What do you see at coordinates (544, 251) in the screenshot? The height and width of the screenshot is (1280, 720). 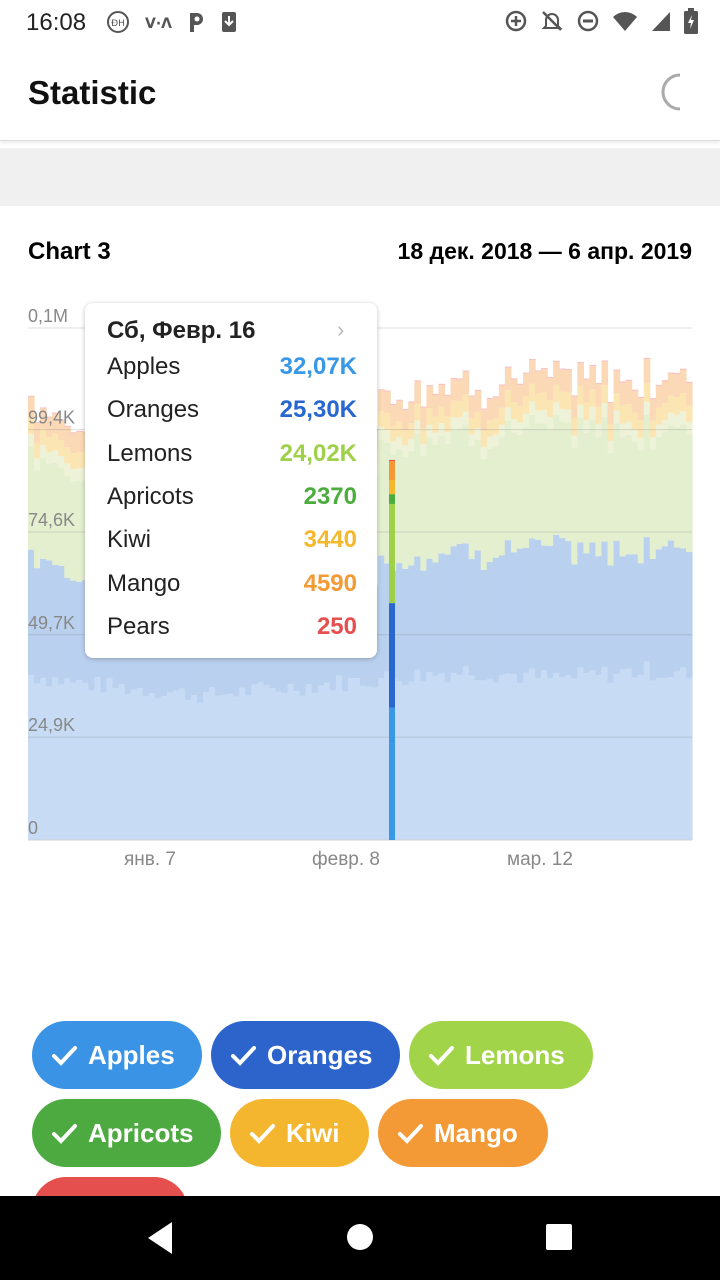 I see `chart-date-range: 18 дек. 2018 — 6 апр. 2019` at bounding box center [544, 251].